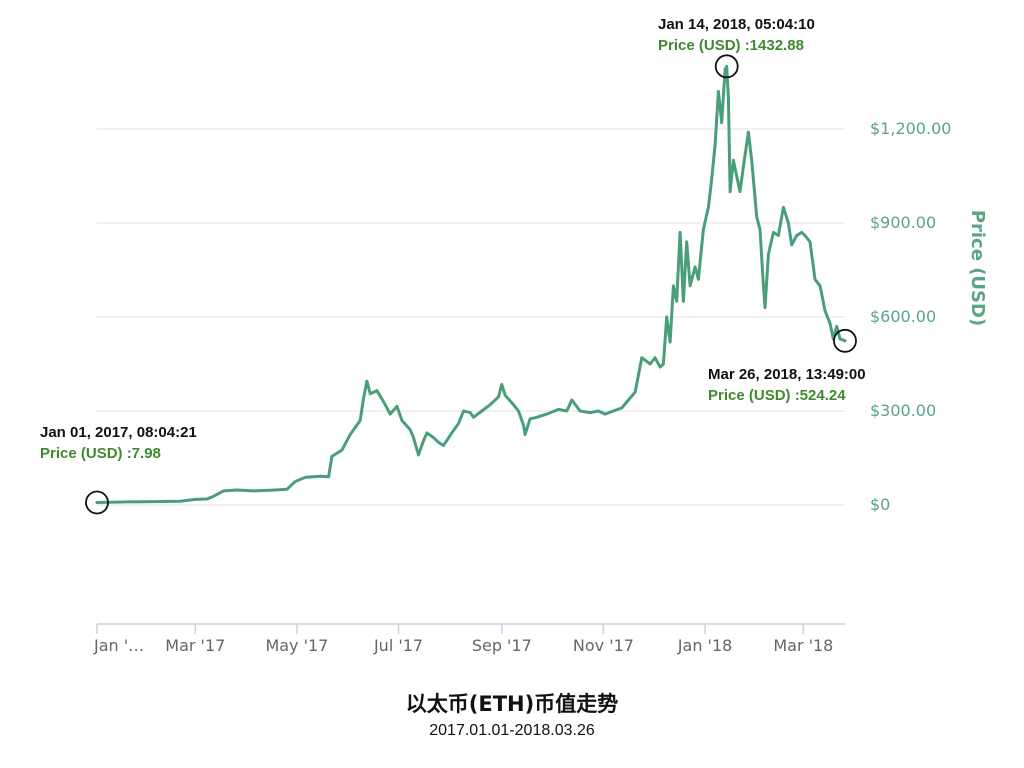 Image resolution: width=1024 pixels, height=768 pixels. What do you see at coordinates (903, 222) in the screenshot?
I see `y-tick-label: $900.00` at bounding box center [903, 222].